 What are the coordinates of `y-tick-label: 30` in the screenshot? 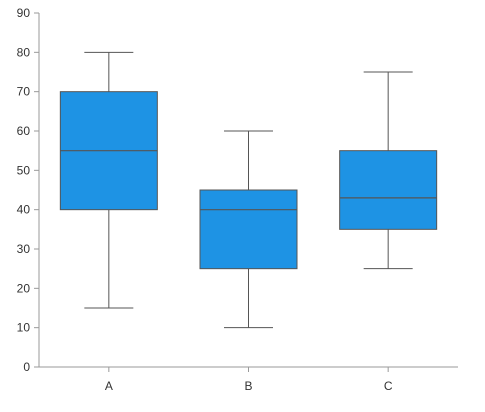 It's located at (24, 249).